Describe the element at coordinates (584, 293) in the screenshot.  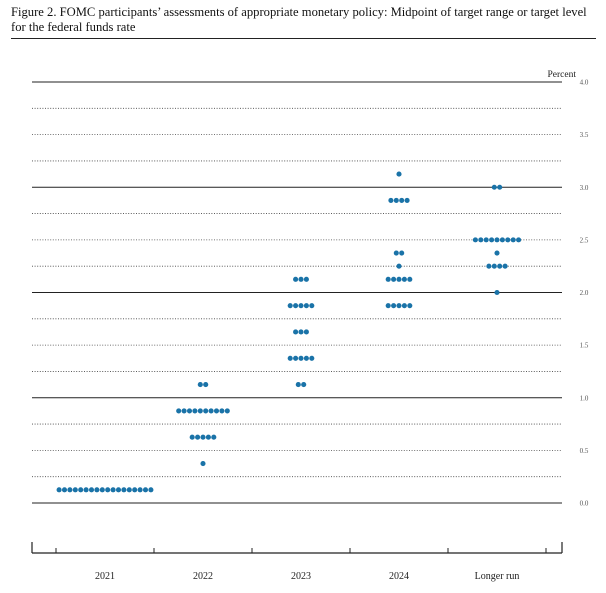
I see `y-axis-tick-labels: 0.0 0.5 1.0 1.5 2.0 2.5 3.0 3.5 4.0` at that location.